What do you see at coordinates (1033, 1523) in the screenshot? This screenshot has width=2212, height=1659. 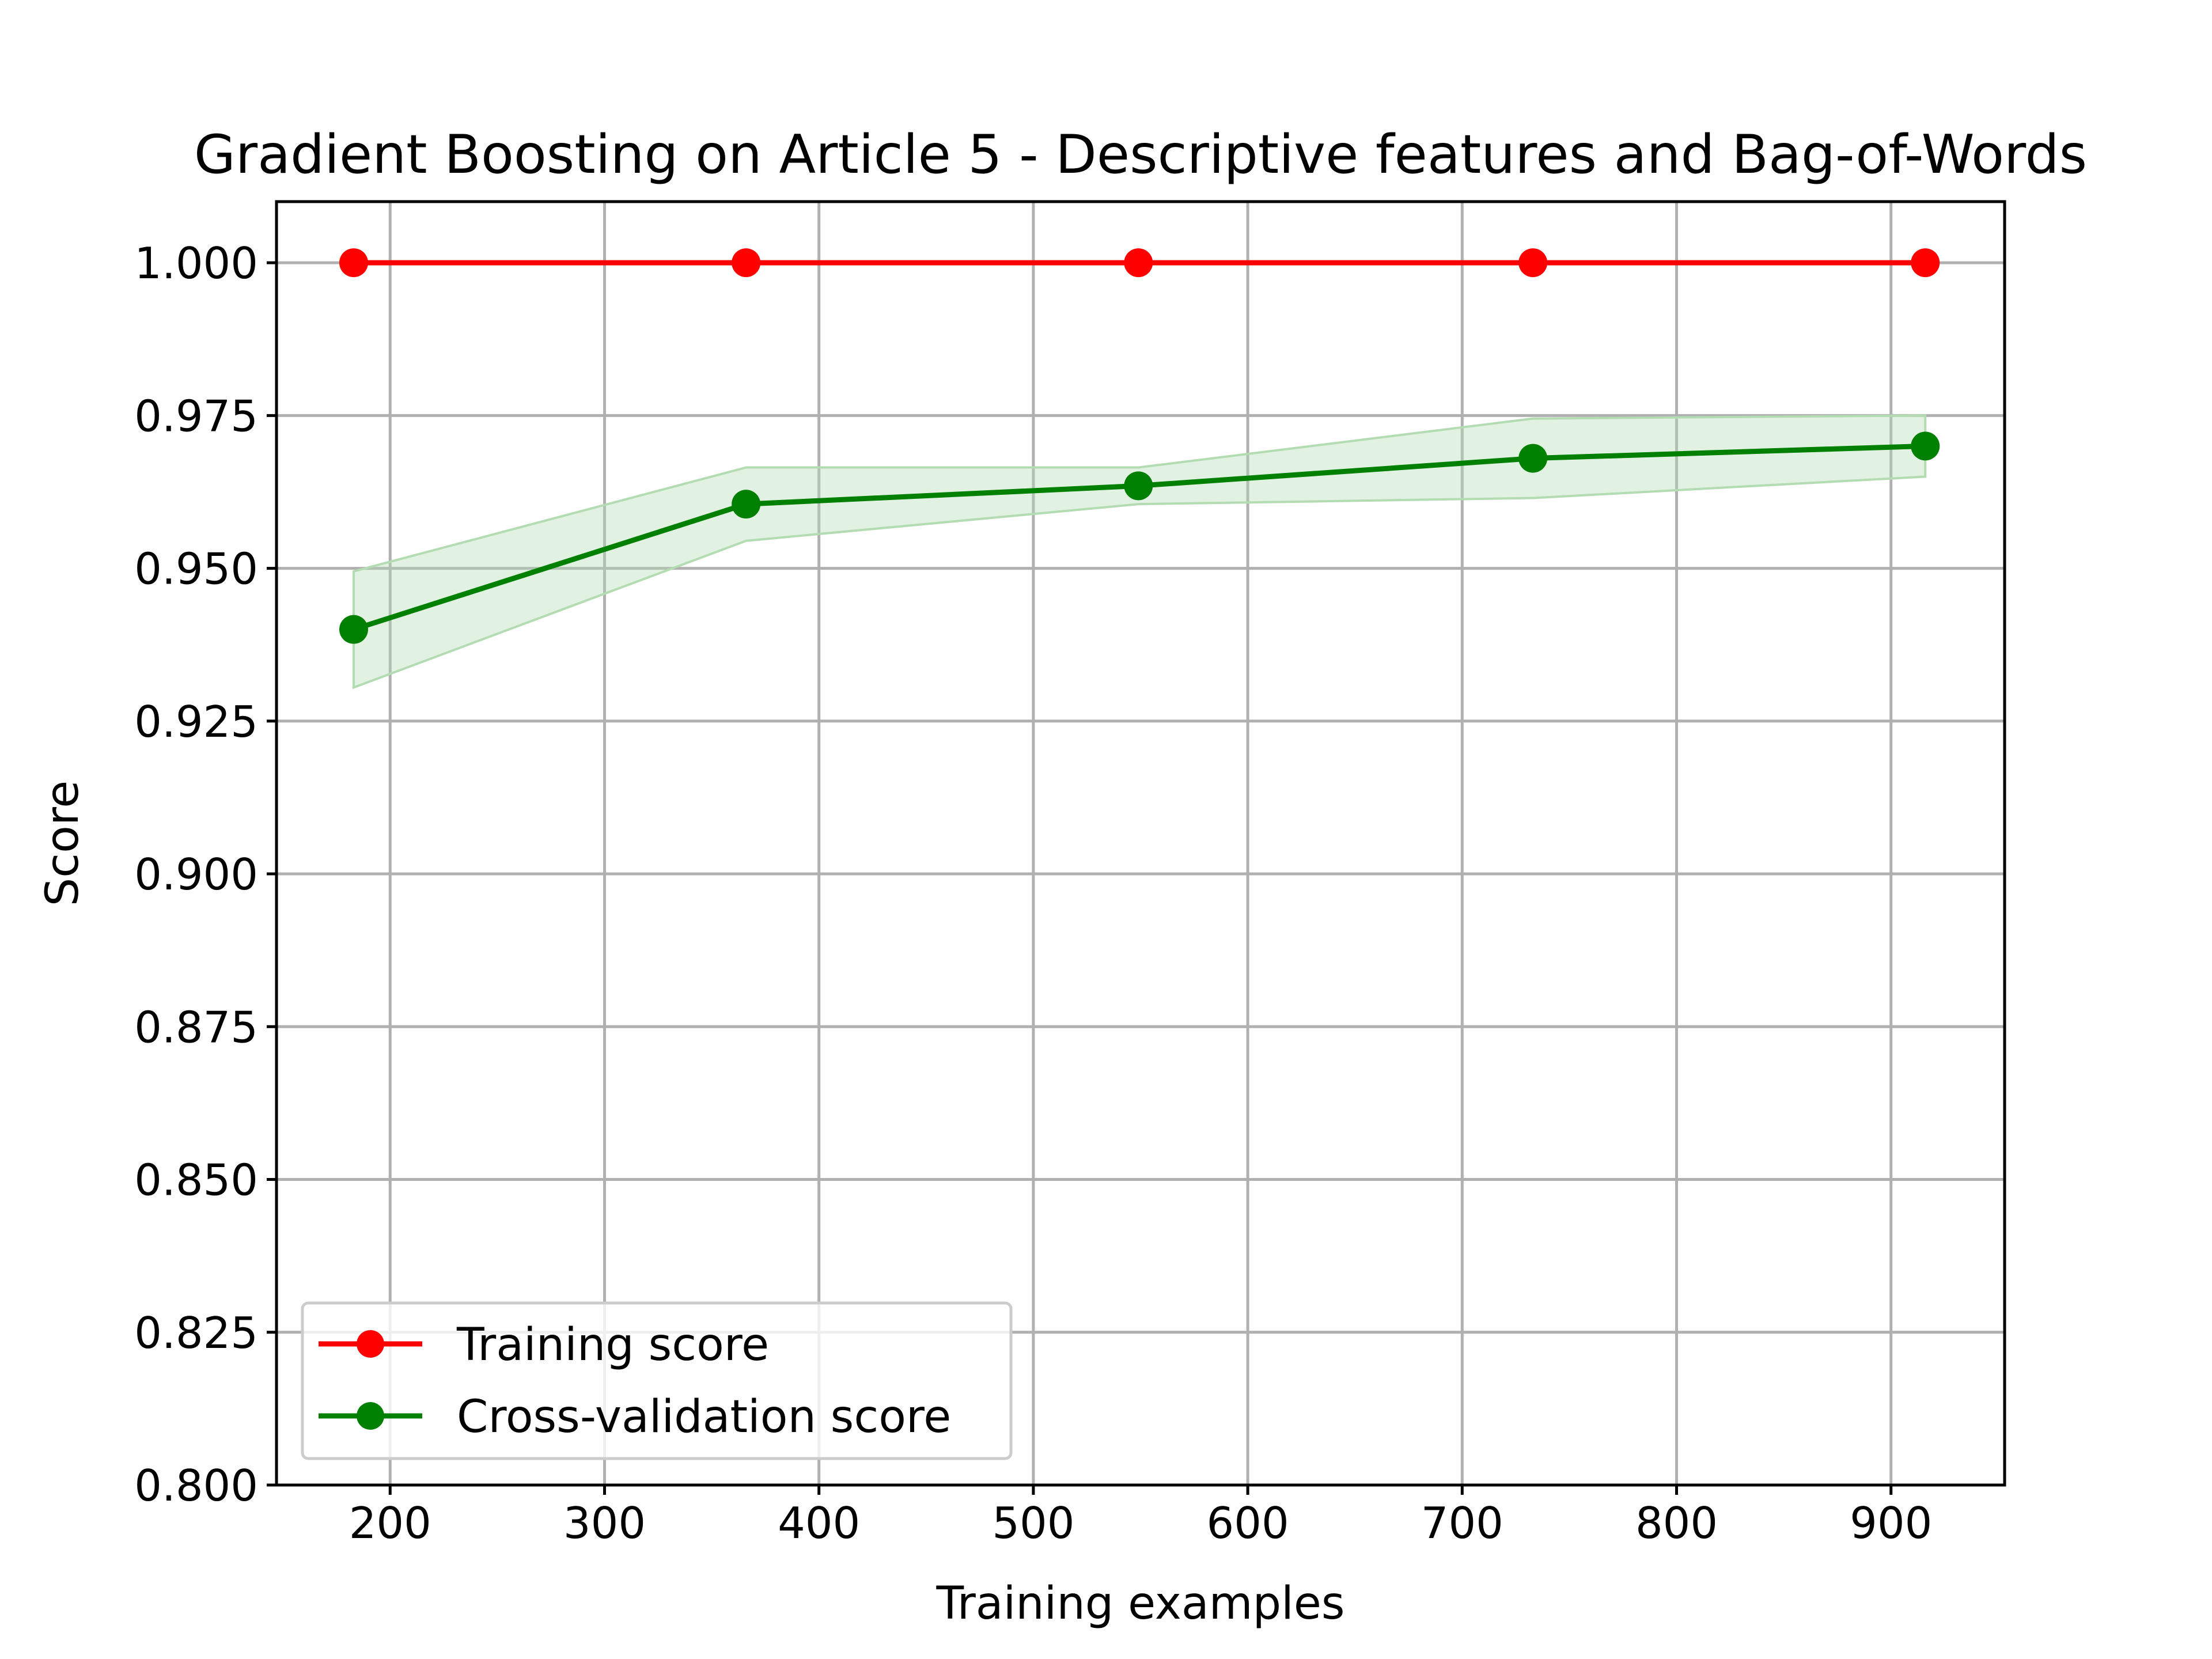 I see `x-tick-label: 500` at bounding box center [1033, 1523].